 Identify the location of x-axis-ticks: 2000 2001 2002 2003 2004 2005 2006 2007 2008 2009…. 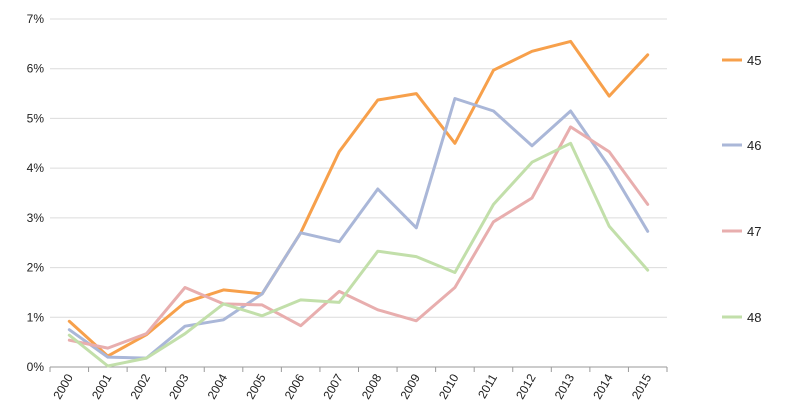
(352, 386).